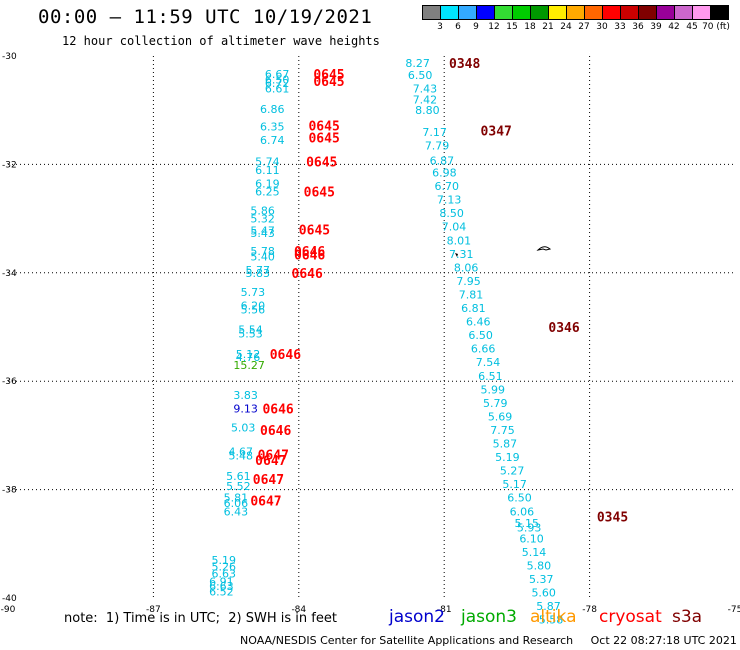  Describe the element at coordinates (221, 582) in the screenshot. I see `wave-height-value: 6.91` at that location.